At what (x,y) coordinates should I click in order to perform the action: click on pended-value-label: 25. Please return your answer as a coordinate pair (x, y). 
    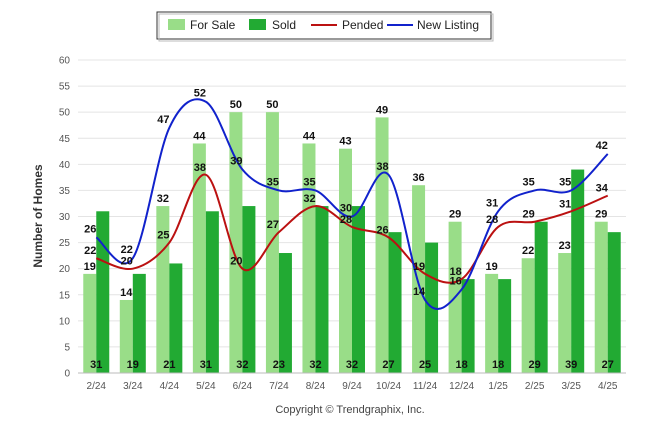
    Looking at the image, I should click on (163, 236).